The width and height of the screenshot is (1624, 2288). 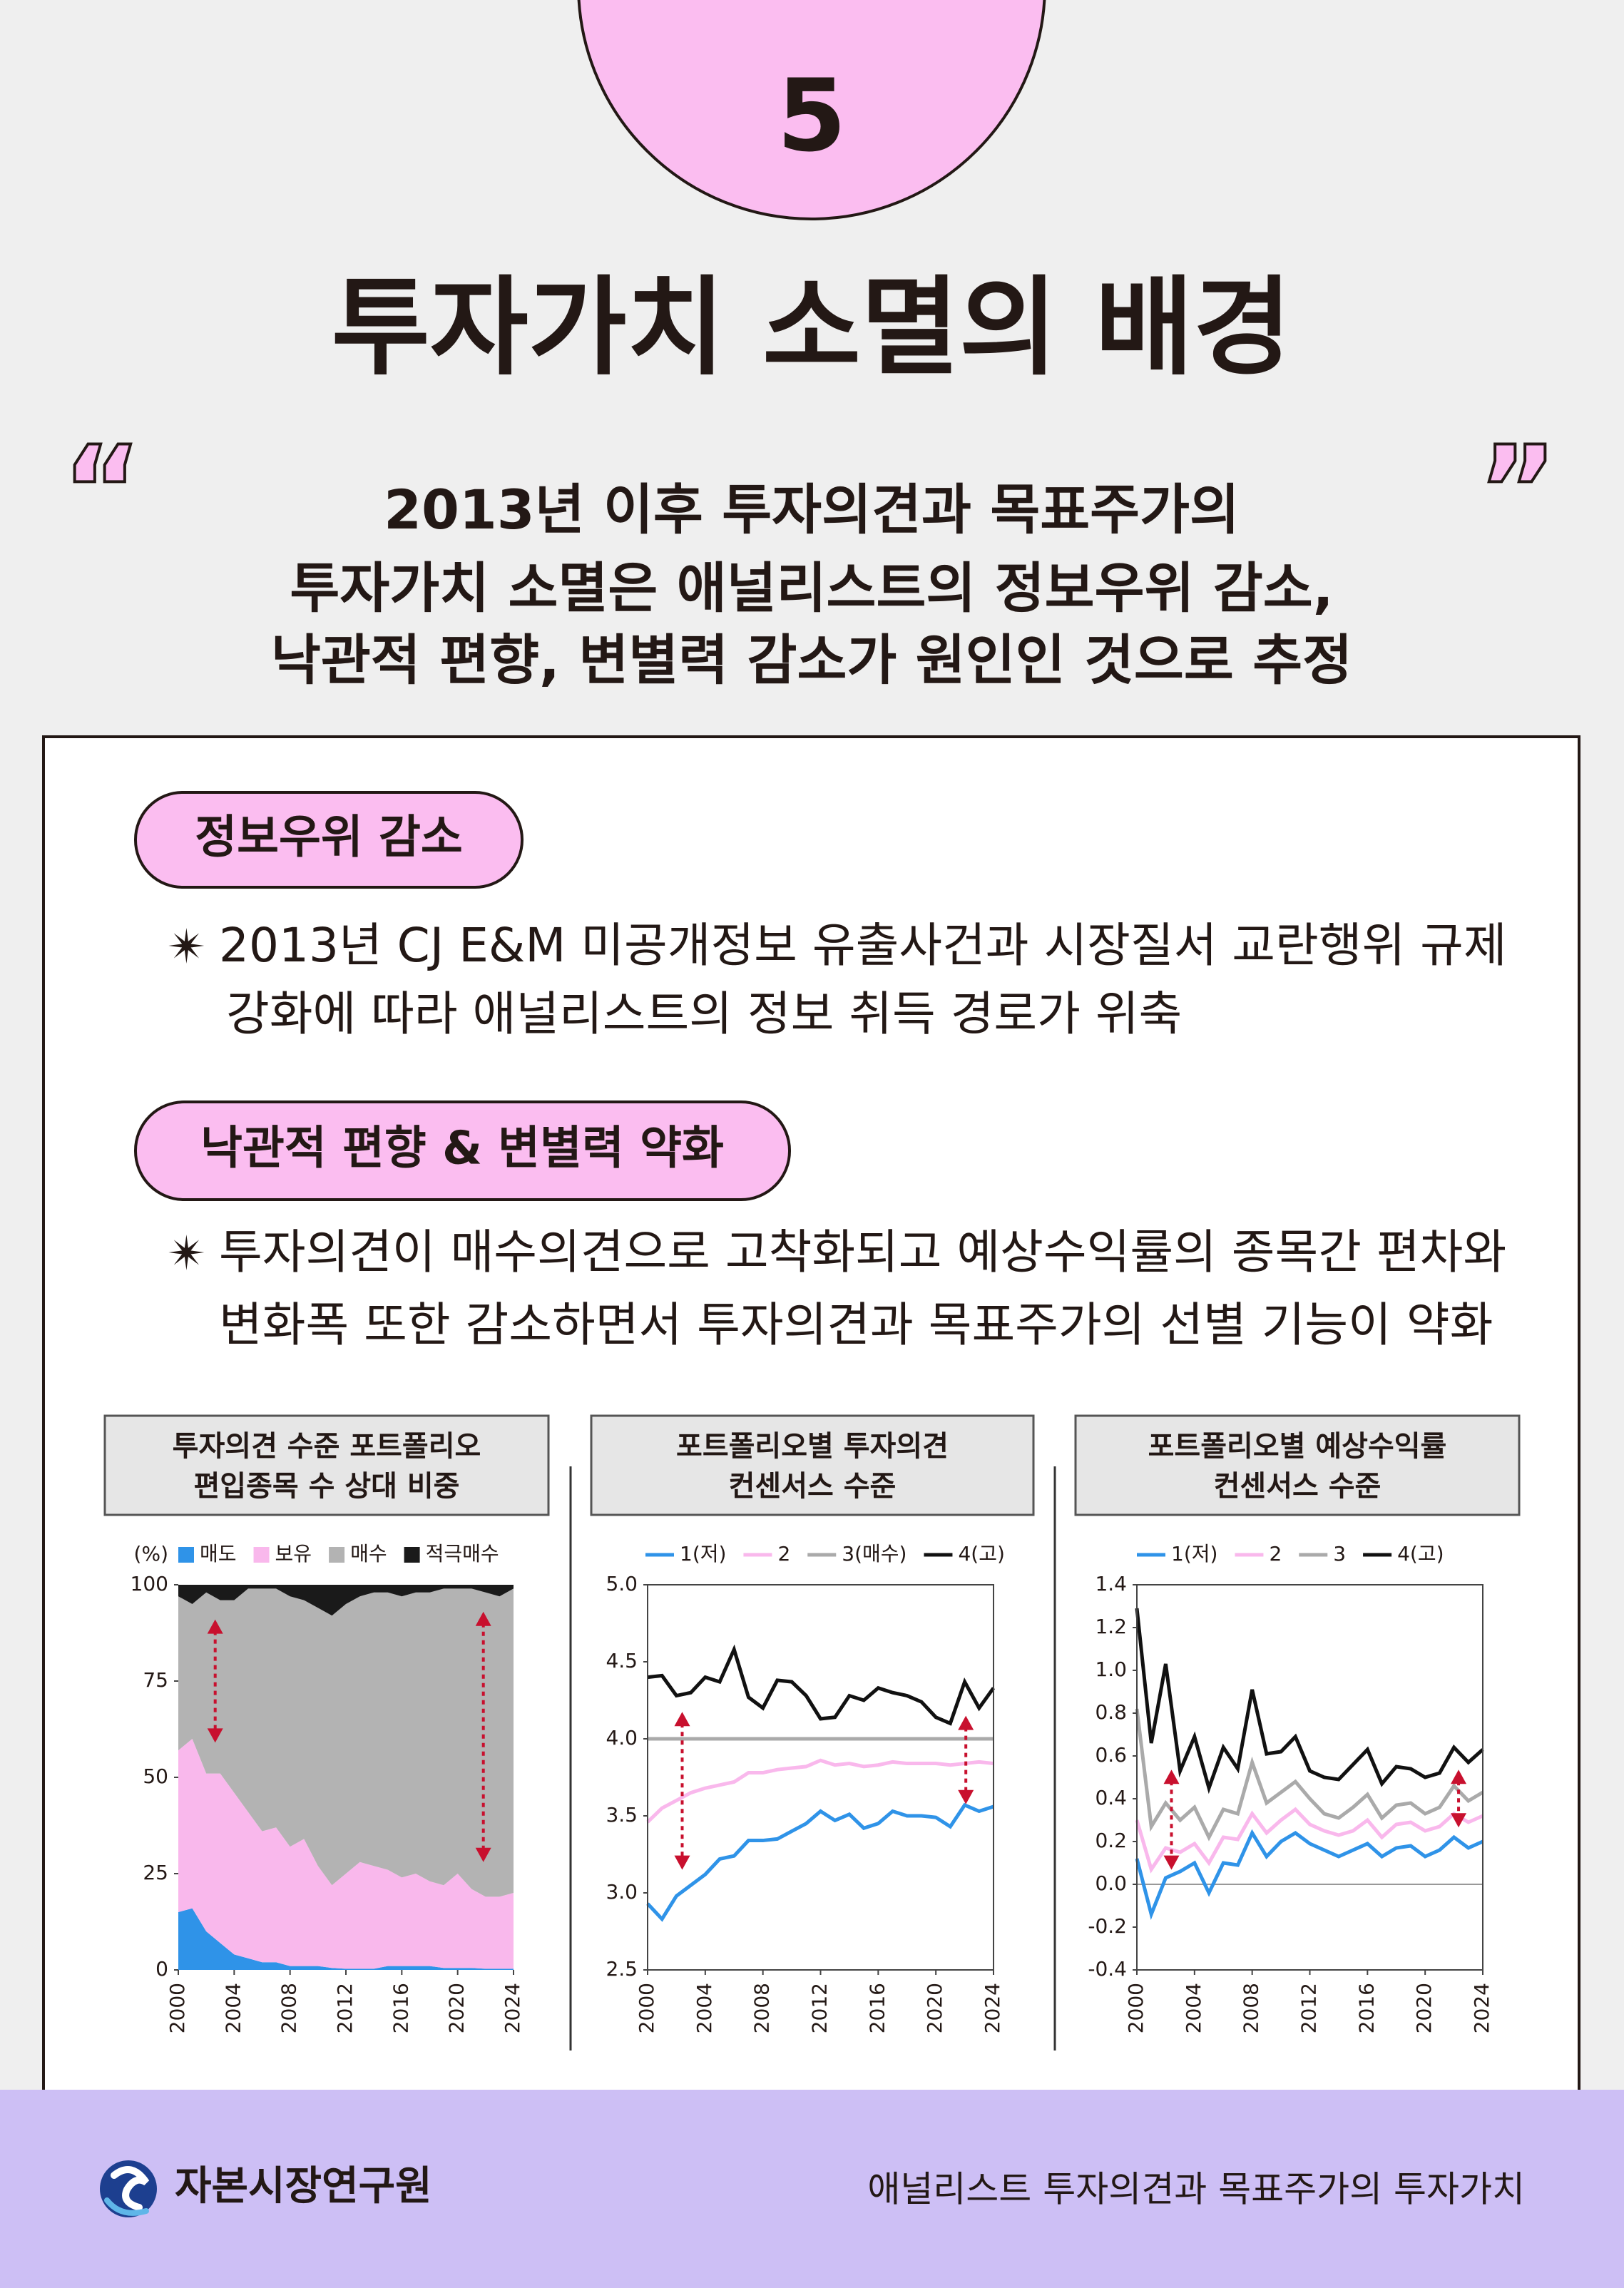 What do you see at coordinates (704, 1013) in the screenshot?
I see `bullet-text: 강화에 따라 애널리스트의 정보 취득 경로가 위축` at bounding box center [704, 1013].